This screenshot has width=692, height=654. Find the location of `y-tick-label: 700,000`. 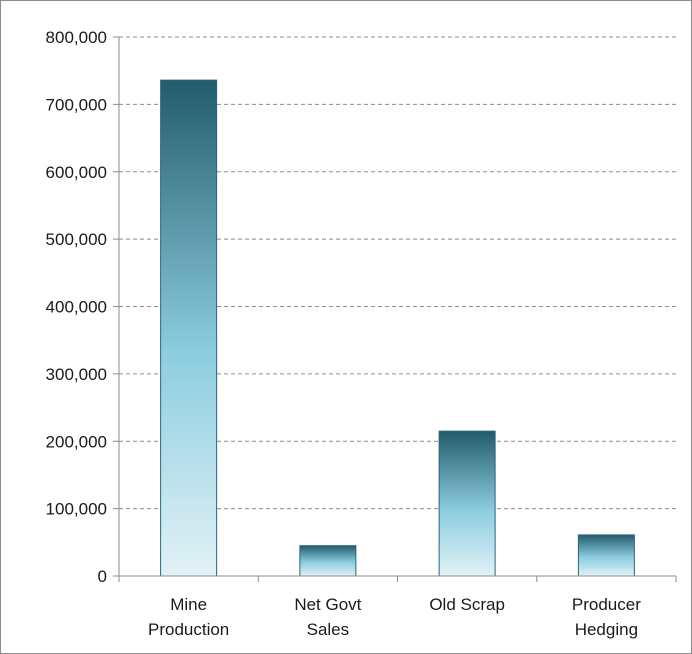

y-tick-label: 700,000 is located at coordinates (76, 104).